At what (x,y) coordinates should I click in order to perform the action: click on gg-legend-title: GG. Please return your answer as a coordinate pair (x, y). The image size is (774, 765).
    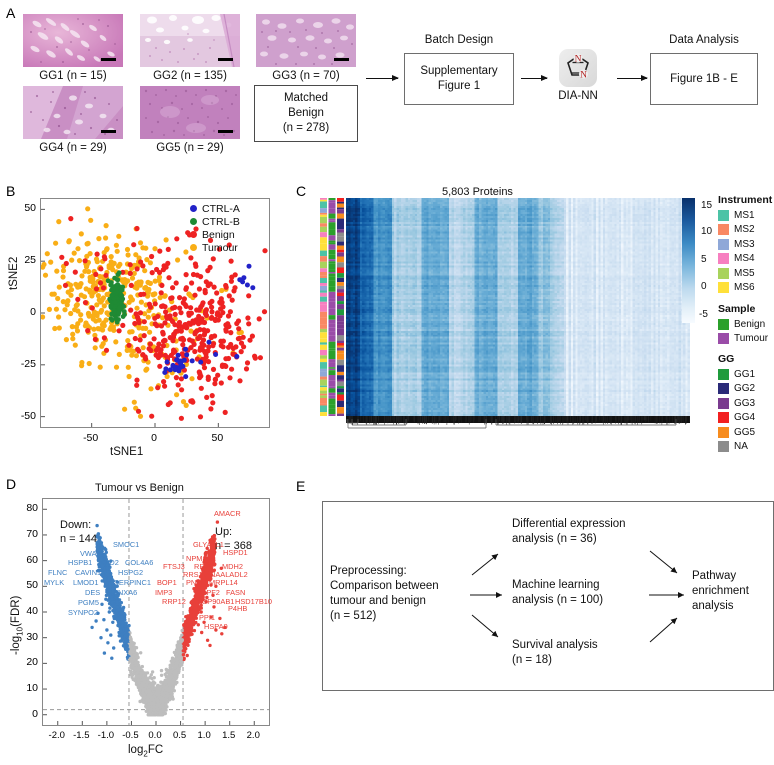
    Looking at the image, I should click on (736, 359).